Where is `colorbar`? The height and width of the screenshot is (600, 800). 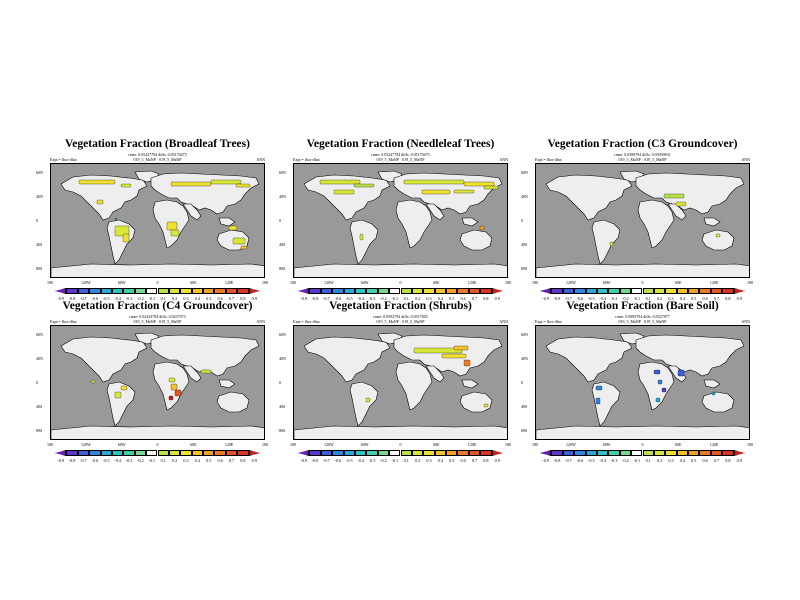
colorbar is located at coordinates (642, 291).